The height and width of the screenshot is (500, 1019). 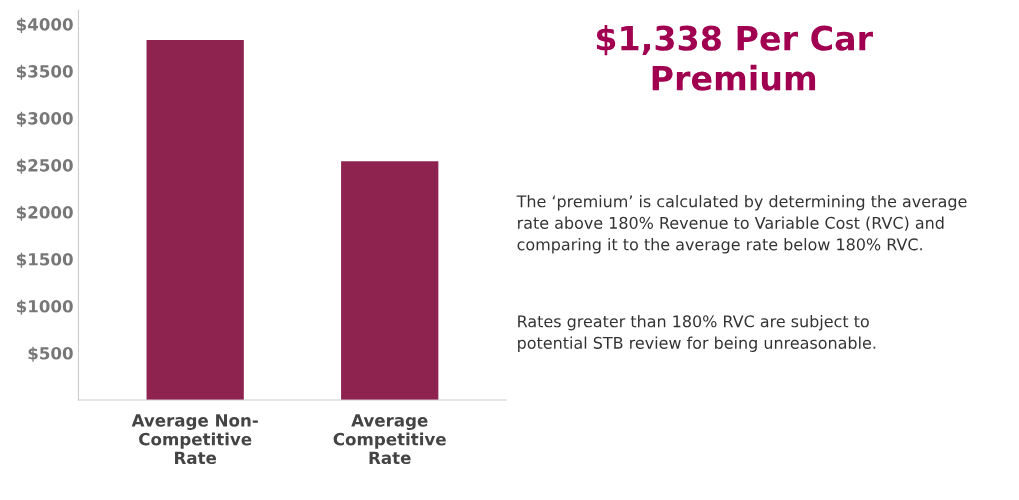 What do you see at coordinates (44, 25) in the screenshot?
I see `y-tick-label: $4000` at bounding box center [44, 25].